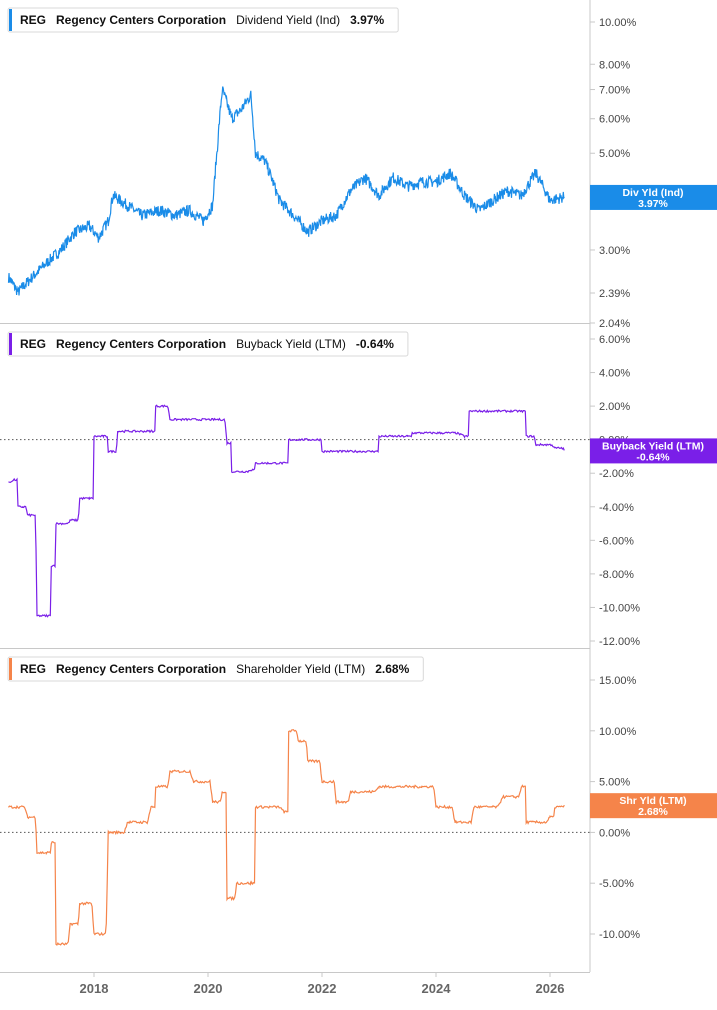  I want to click on value-badge-2: Buyback Yield (LTM)-0.64%, so click(653, 451).